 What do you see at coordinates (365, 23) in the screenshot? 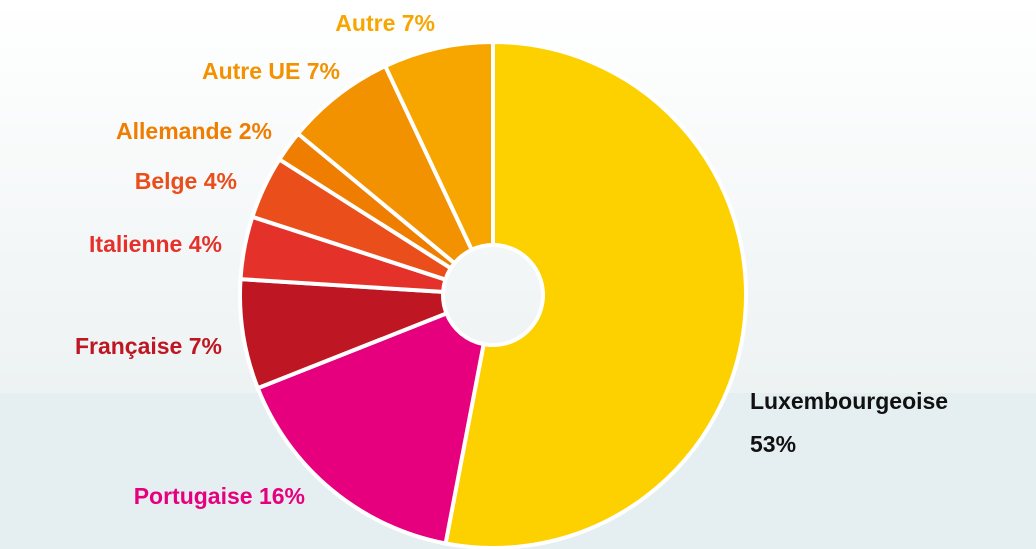
I see `category-label: Autre` at bounding box center [365, 23].